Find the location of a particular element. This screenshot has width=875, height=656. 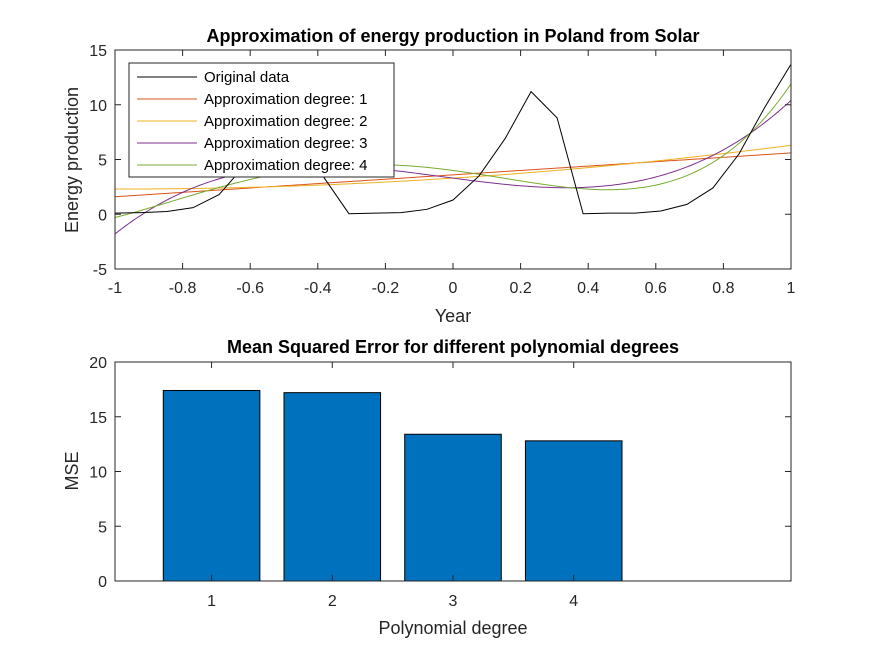

x-tick-label: 1 is located at coordinates (791, 288).